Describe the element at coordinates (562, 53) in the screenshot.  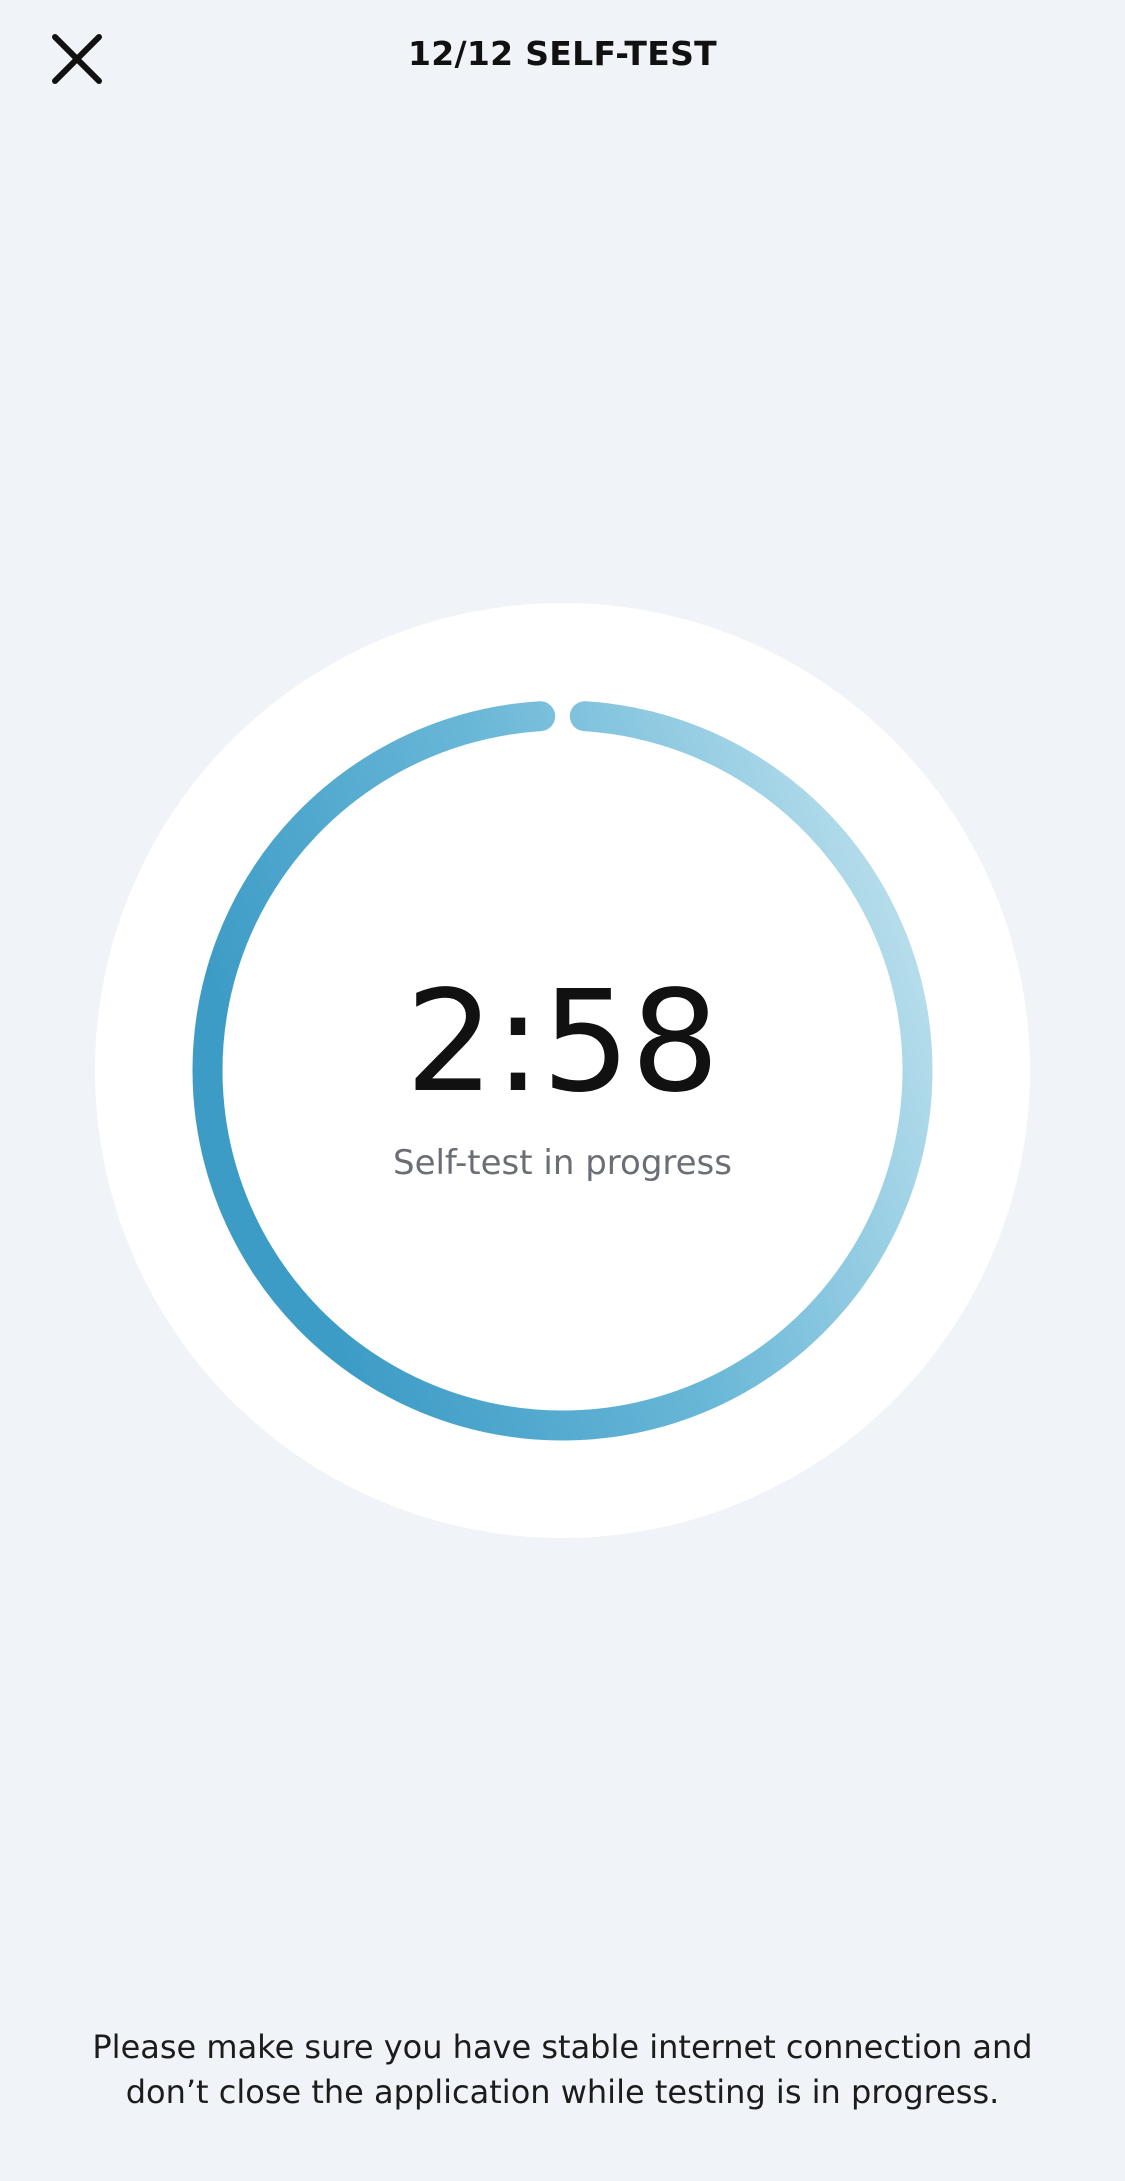
I see `page-title: 12/12 SELF-TEST` at that location.